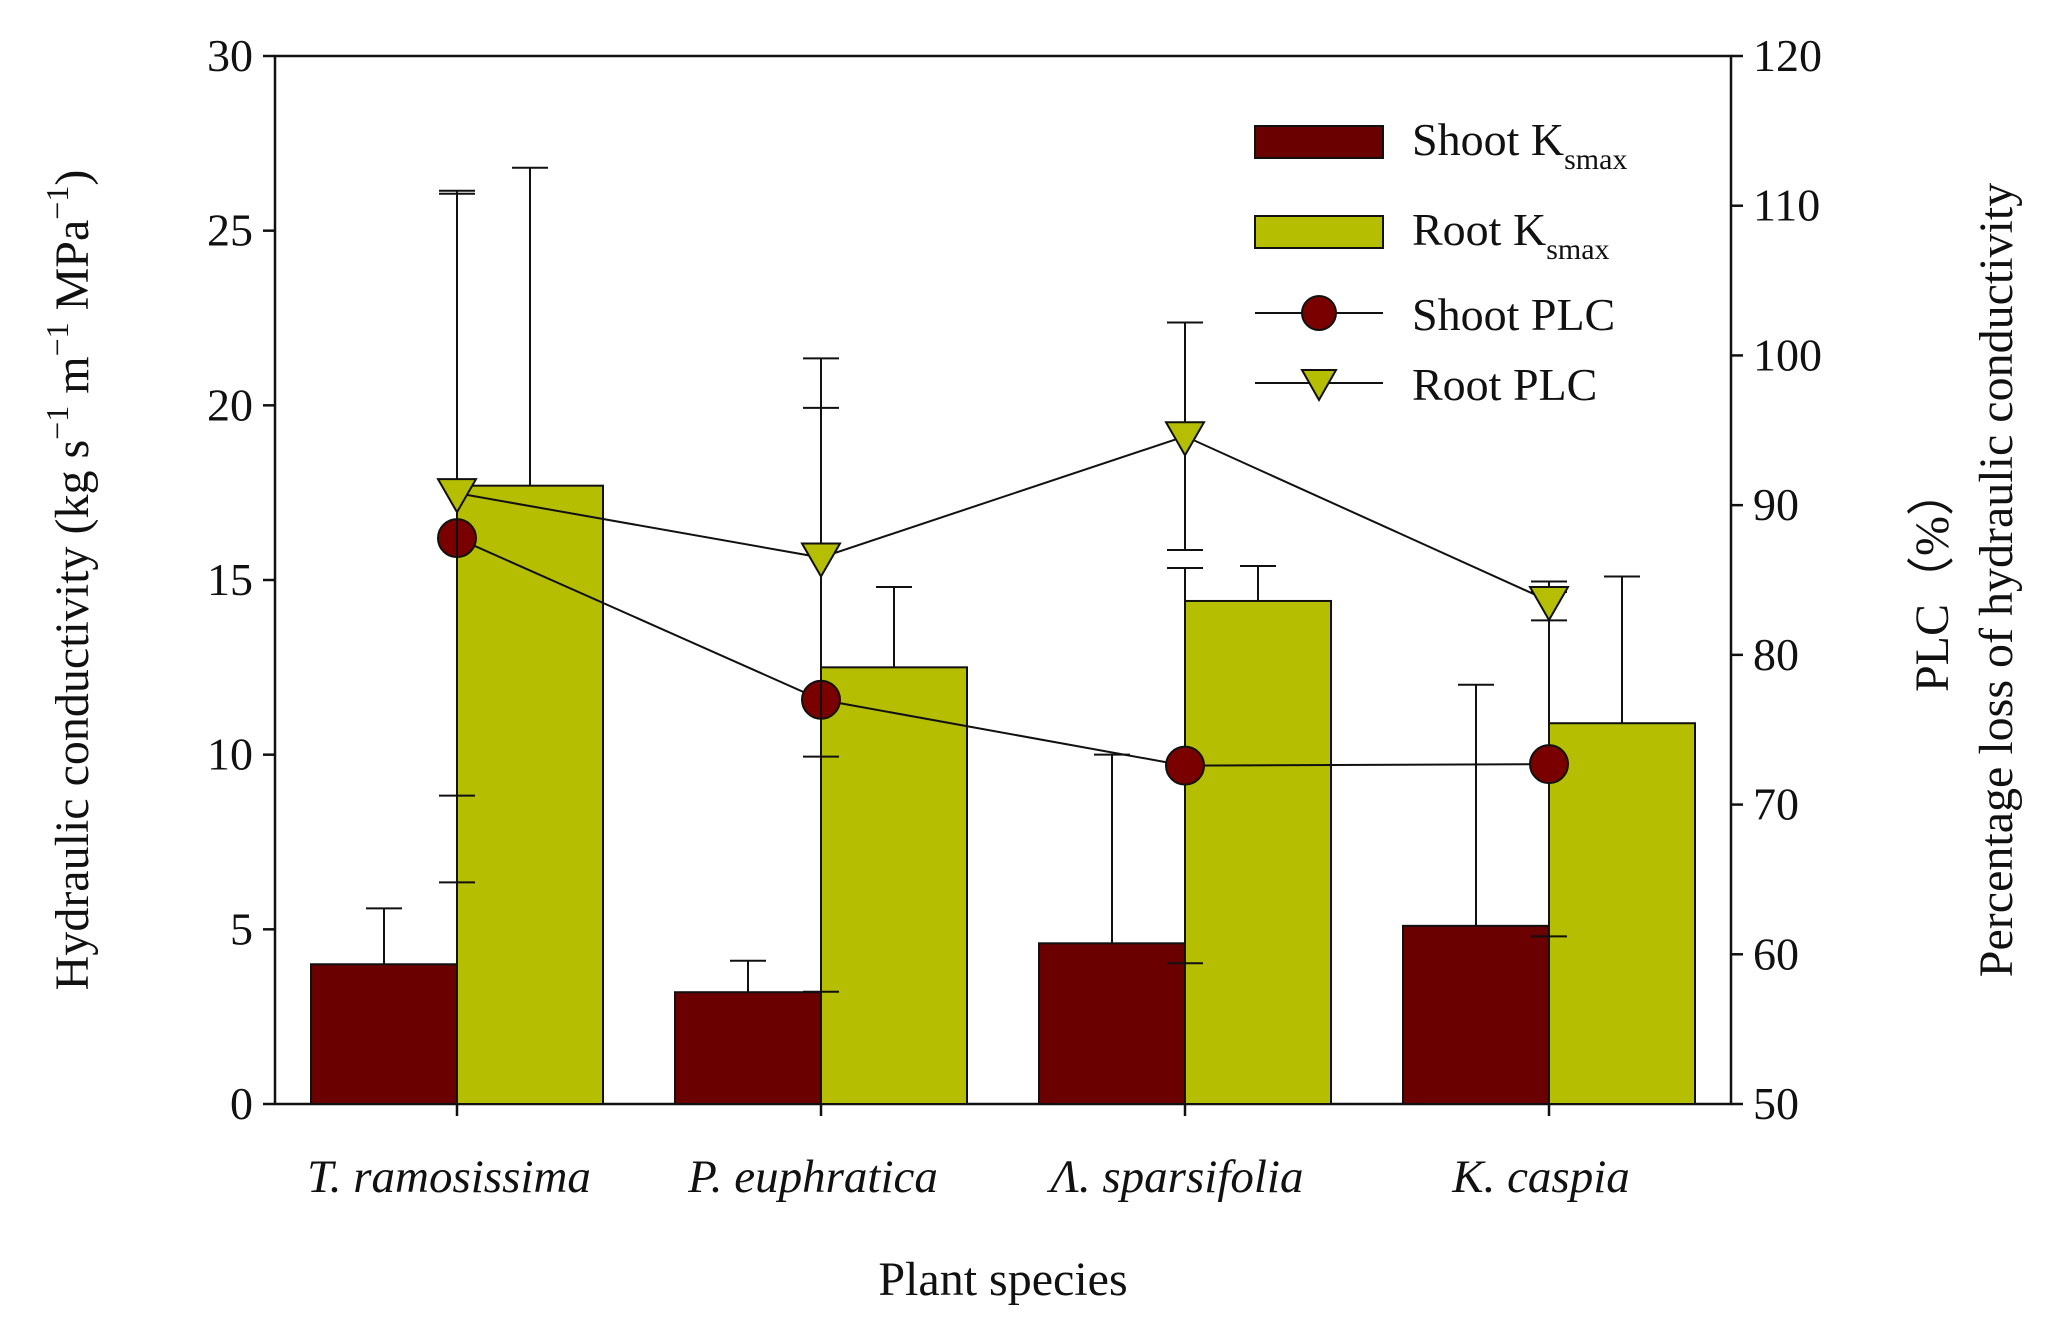  I want to click on legend-label-shoot-plc: Shoot PLC, so click(1513, 314).